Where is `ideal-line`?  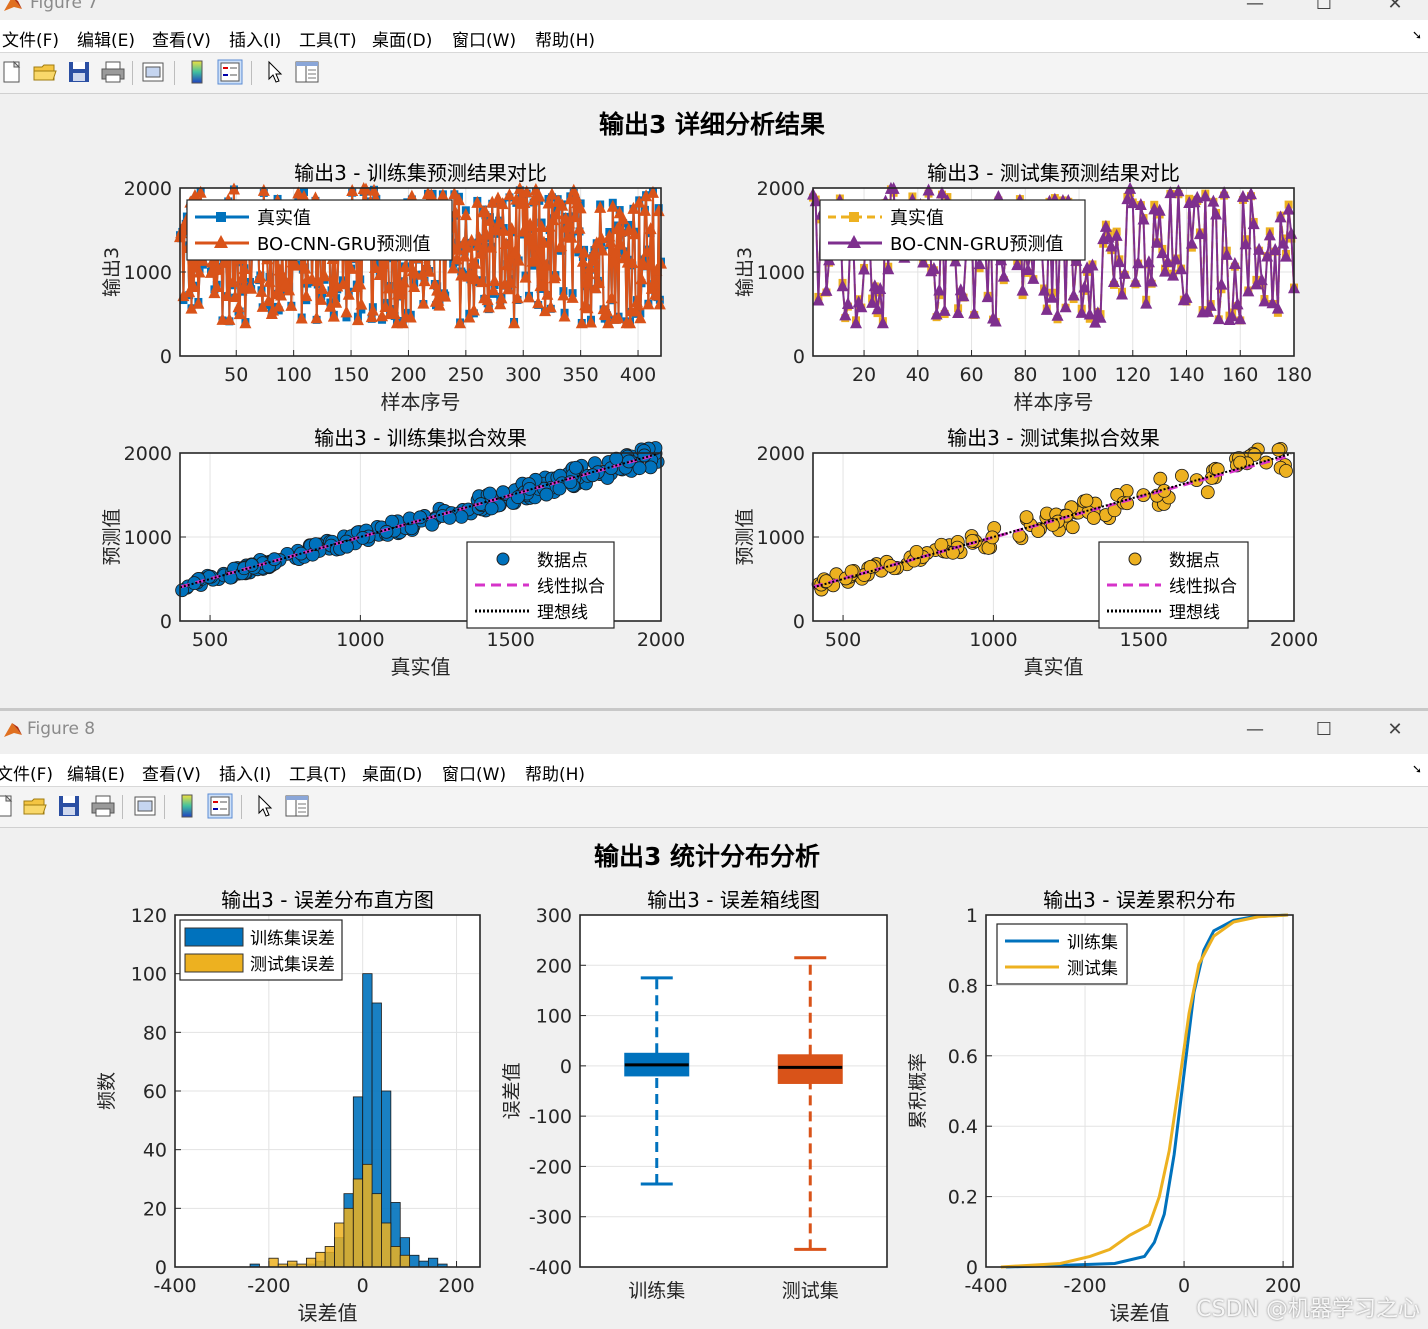
ideal-line is located at coordinates (1052, 520).